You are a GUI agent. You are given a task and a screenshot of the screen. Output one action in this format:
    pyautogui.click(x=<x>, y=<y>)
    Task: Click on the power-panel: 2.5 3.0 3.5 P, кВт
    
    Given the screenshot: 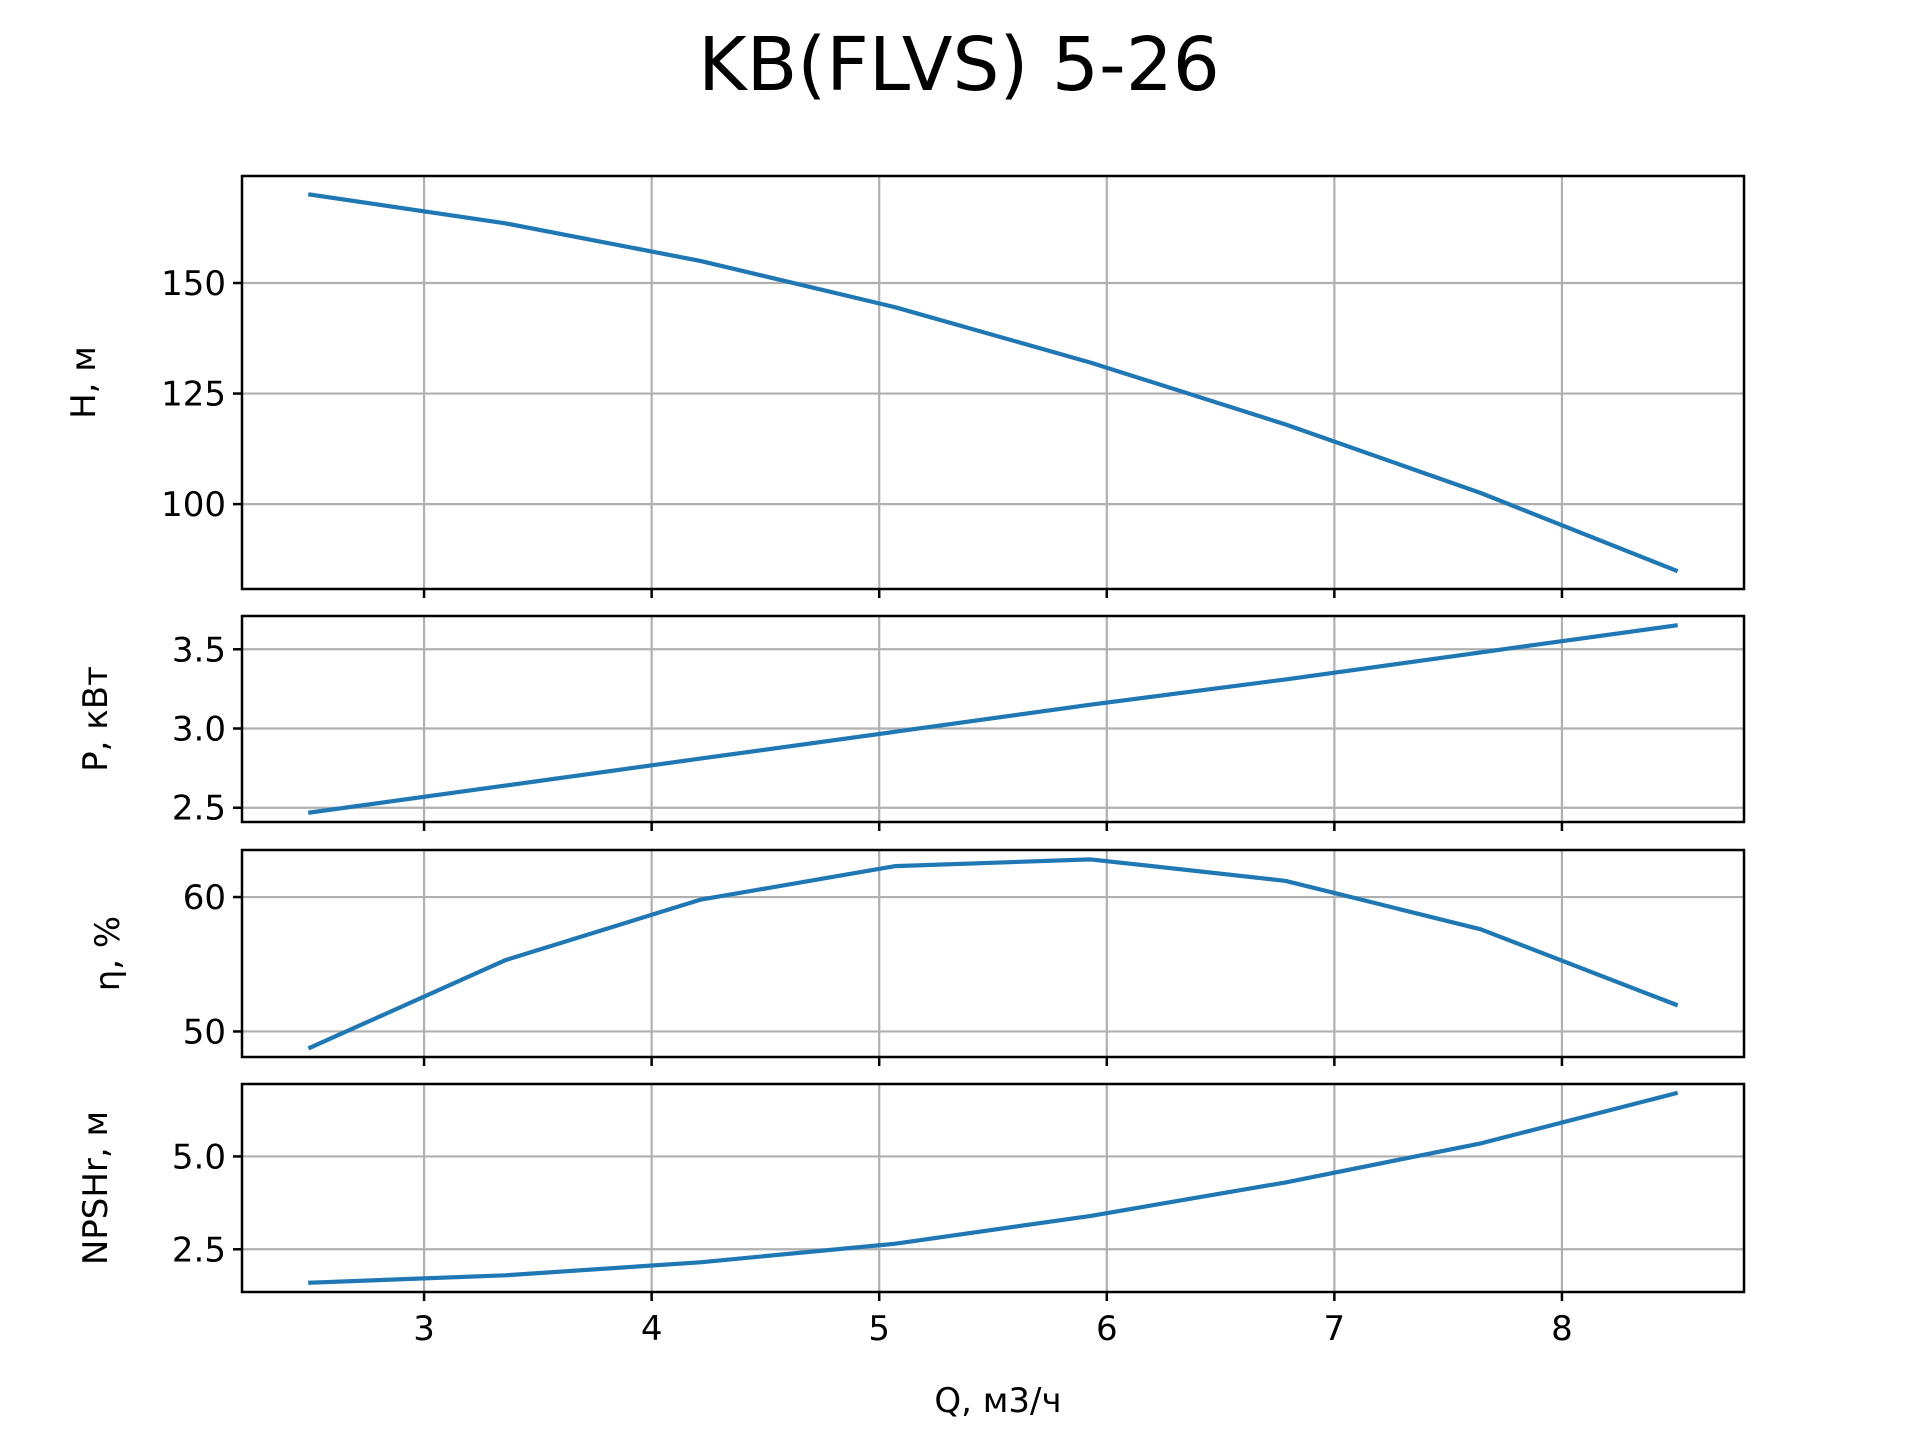 What is the action you would take?
    pyautogui.click(x=911, y=722)
    